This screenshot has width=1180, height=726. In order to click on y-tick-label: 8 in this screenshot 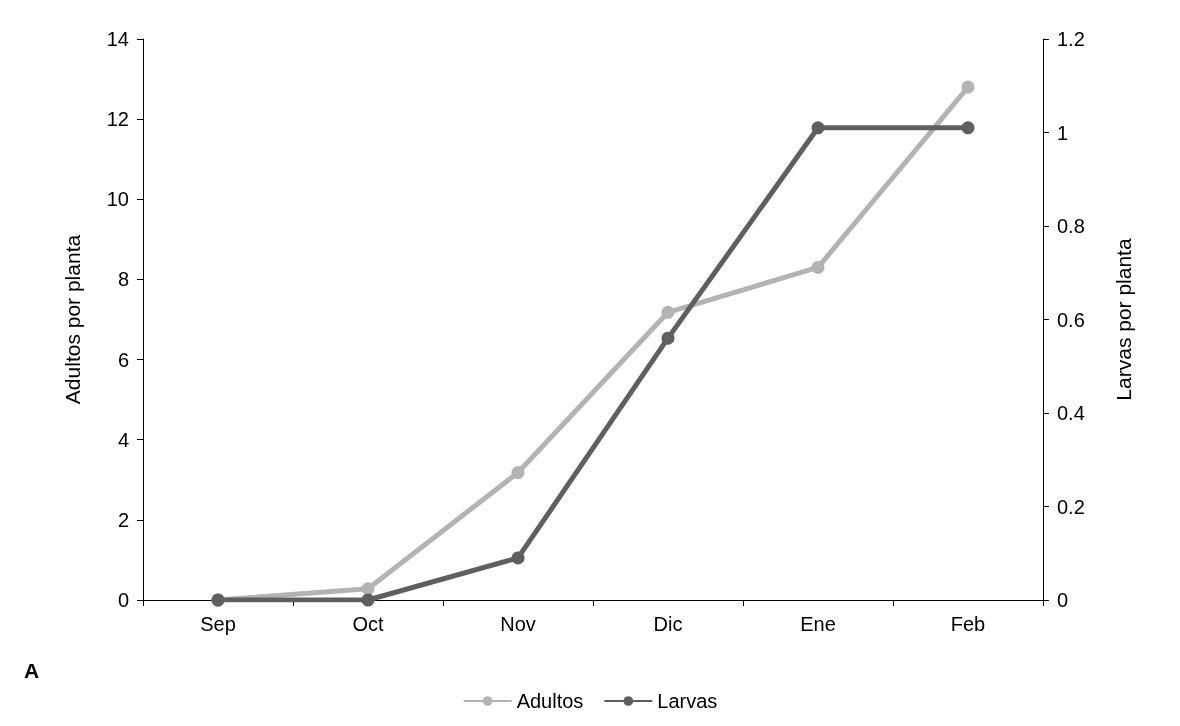, I will do `click(123, 279)`.